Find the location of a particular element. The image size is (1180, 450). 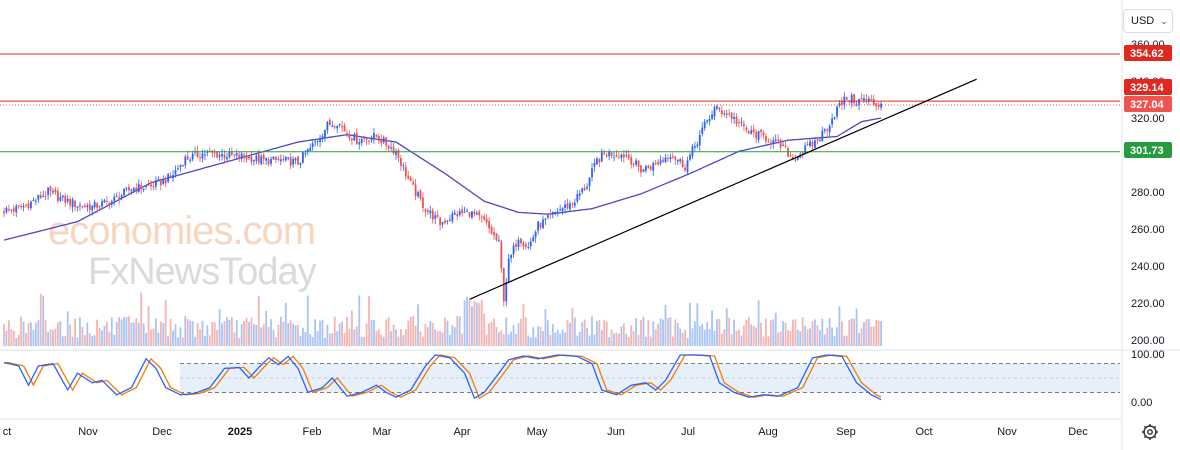

currency-select: USD ⌄ is located at coordinates (1148, 21).